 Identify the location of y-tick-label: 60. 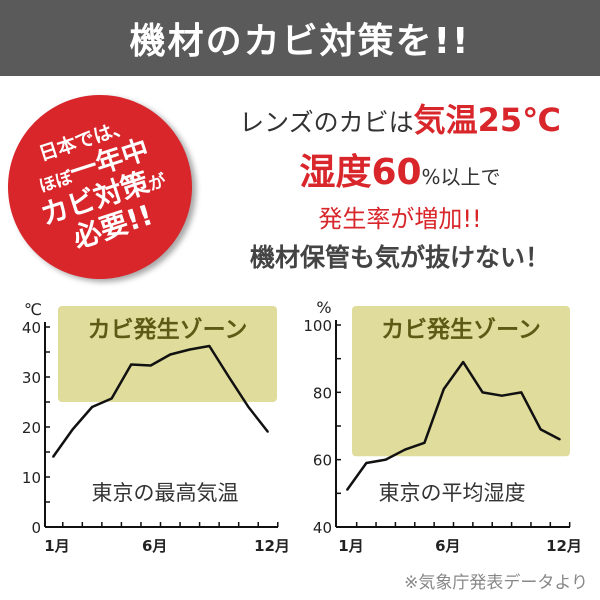
(322, 461).